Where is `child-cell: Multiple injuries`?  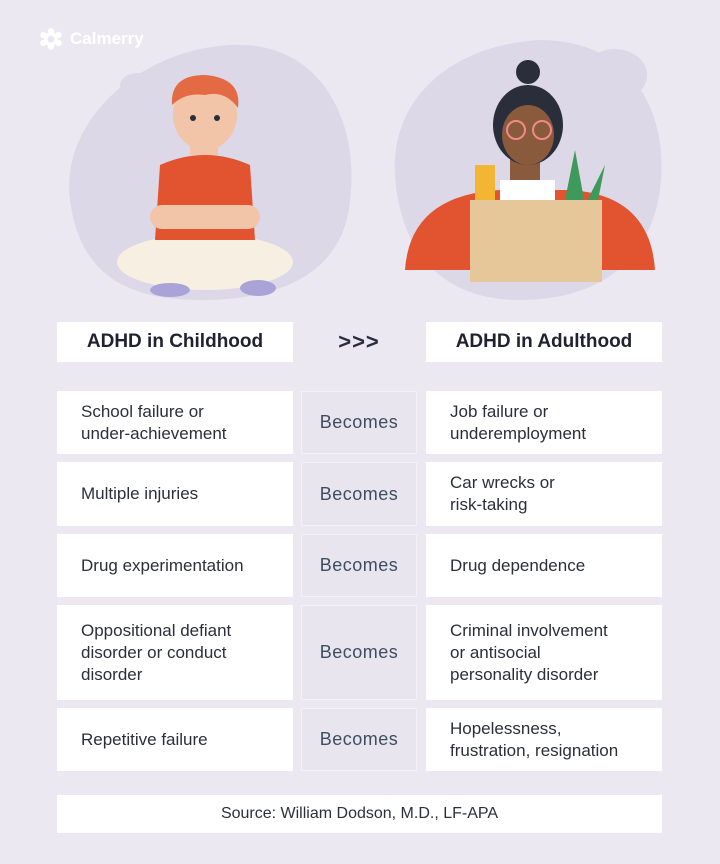
child-cell: Multiple injuries is located at coordinates (175, 494).